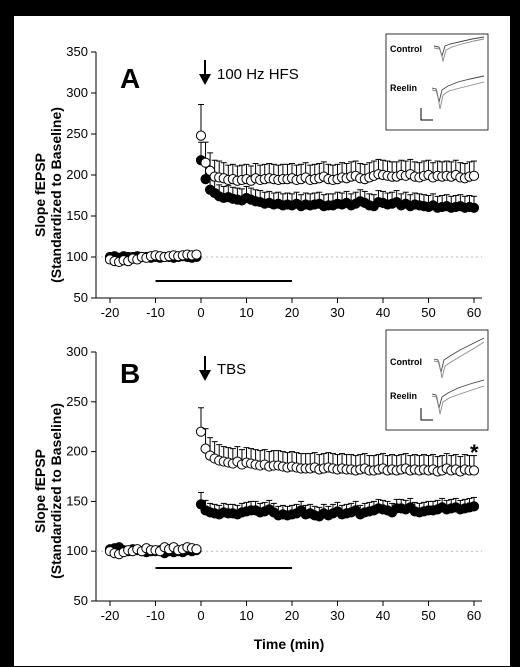 Image resolution: width=520 pixels, height=667 pixels. Describe the element at coordinates (258, 74) in the screenshot. I see `panel-a-stimulus-label: 100 Hz HFS` at that location.